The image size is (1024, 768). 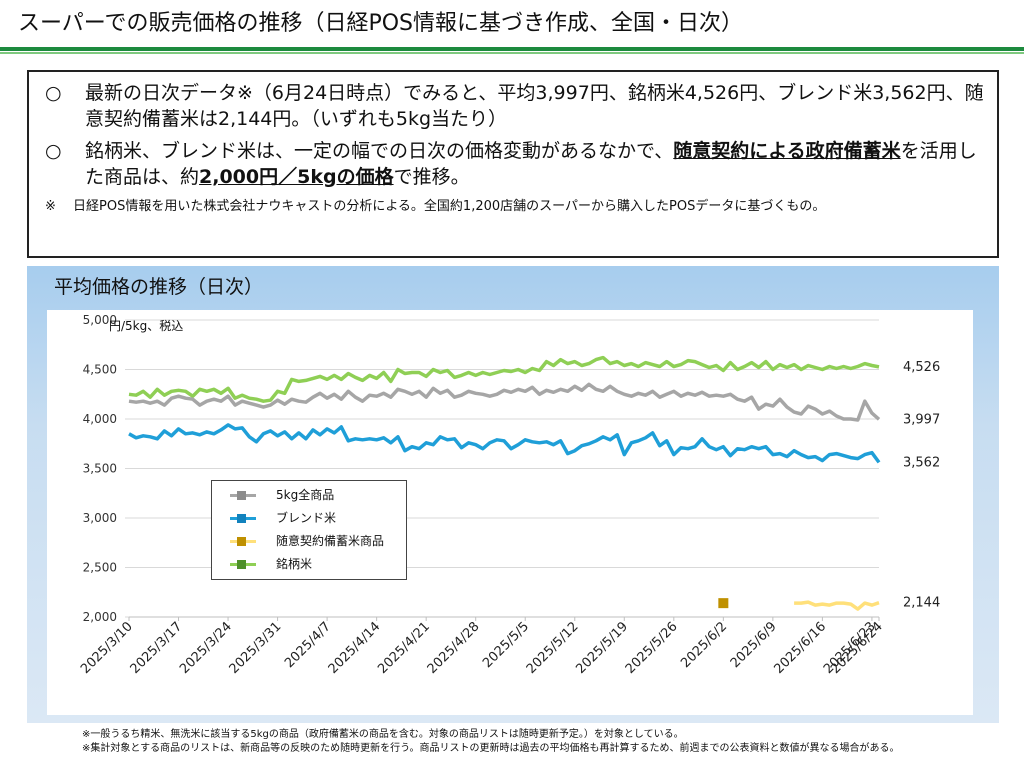 I want to click on end-value-label: 3,997, so click(x=921, y=419).